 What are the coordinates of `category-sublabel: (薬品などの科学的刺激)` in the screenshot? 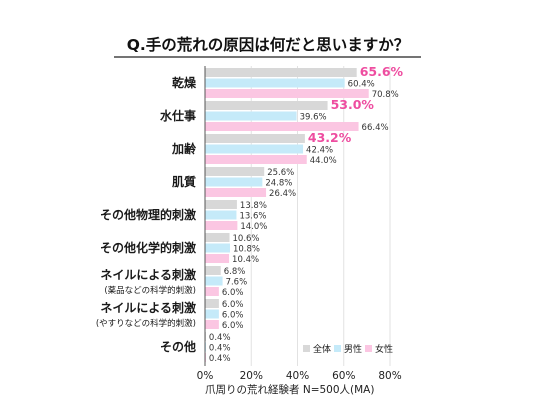 It's located at (150, 290).